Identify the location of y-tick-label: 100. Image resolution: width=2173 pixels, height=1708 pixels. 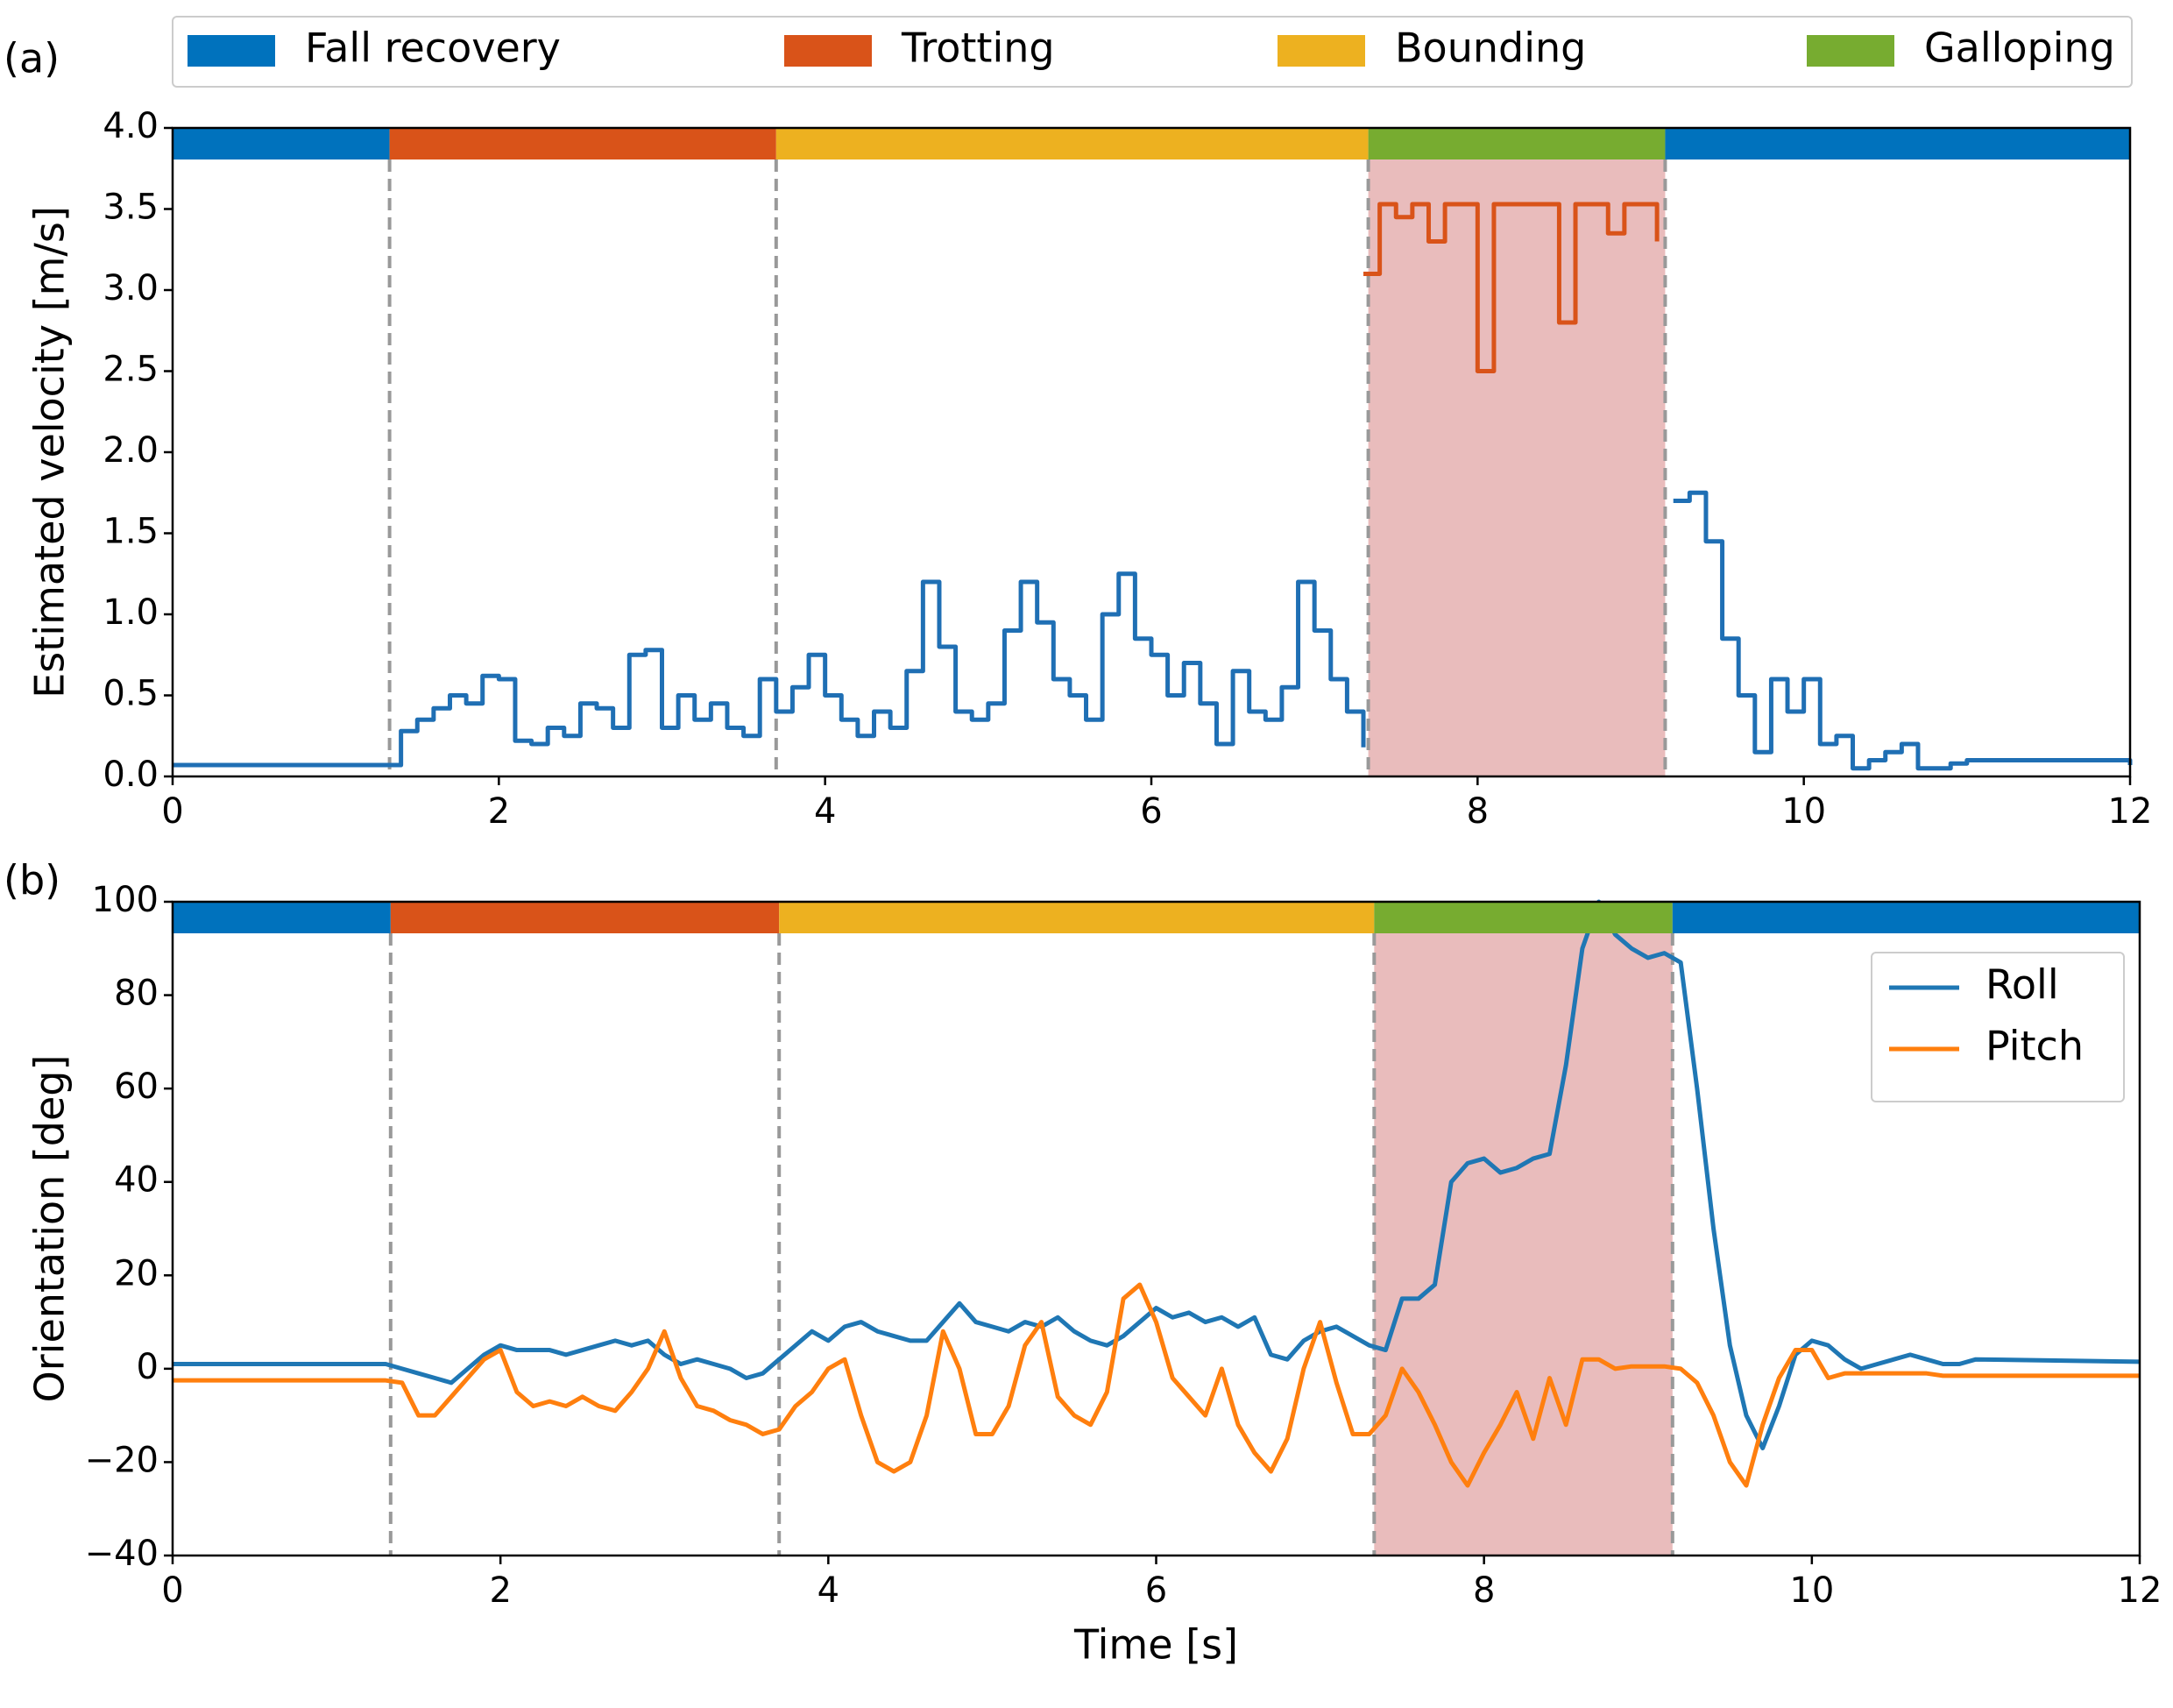
(125, 900).